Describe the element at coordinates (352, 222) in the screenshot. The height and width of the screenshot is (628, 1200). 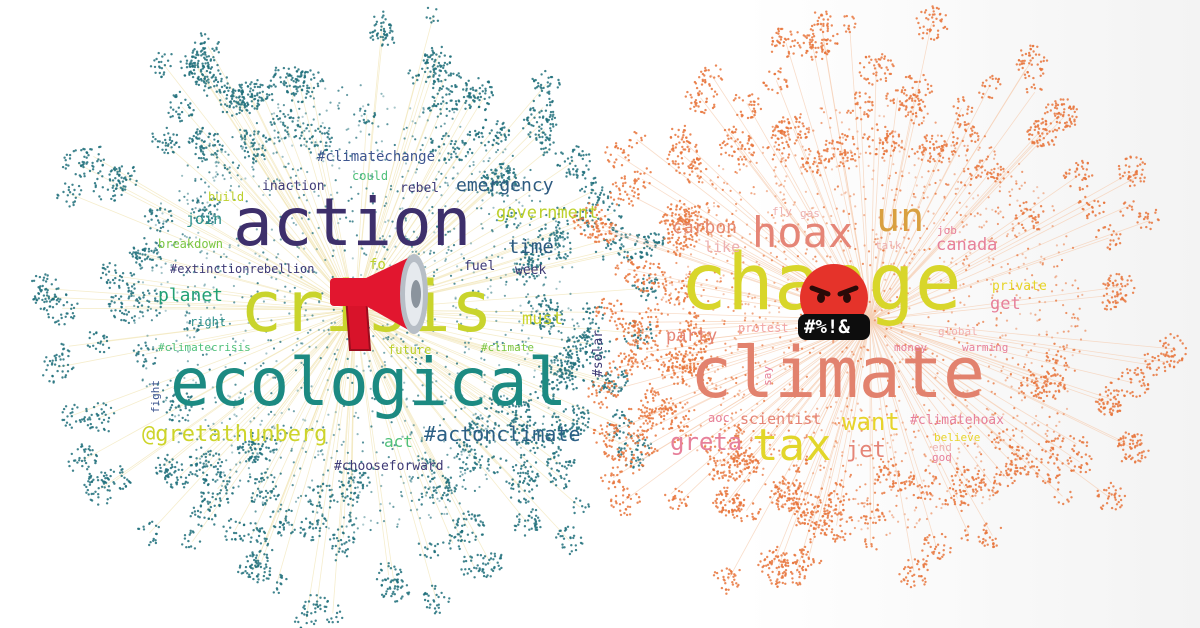
I see `word-action: action` at that location.